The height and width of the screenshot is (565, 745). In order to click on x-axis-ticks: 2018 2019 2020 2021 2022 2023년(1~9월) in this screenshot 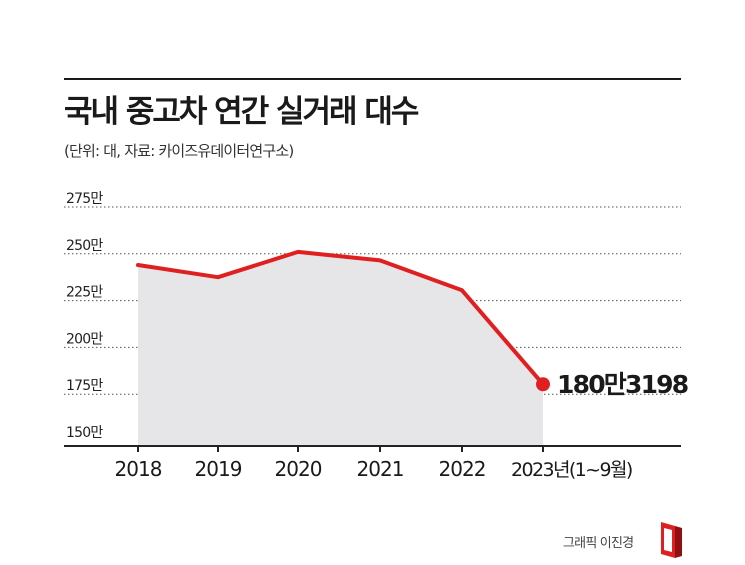, I will do `click(374, 463)`.